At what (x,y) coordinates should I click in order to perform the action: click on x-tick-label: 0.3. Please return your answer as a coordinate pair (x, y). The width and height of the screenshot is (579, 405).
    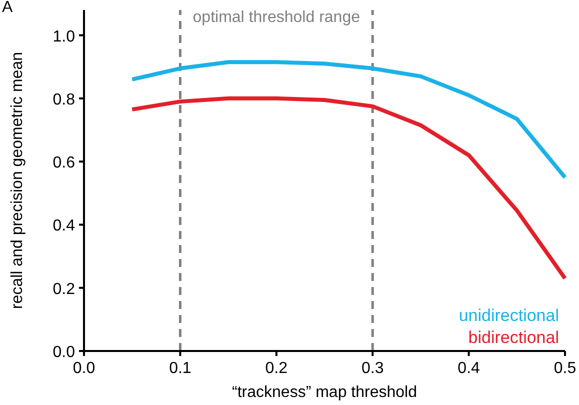
    Looking at the image, I should click on (372, 368).